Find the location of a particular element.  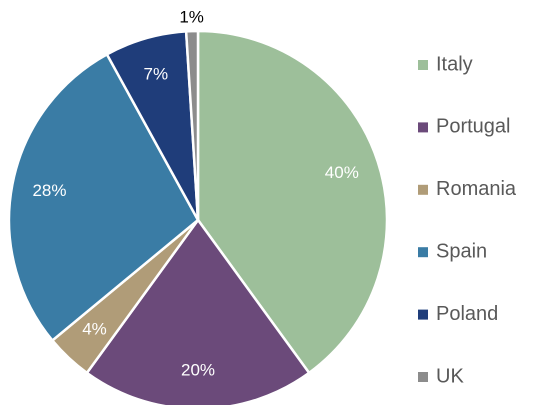

legend-label: Italy is located at coordinates (454, 64).